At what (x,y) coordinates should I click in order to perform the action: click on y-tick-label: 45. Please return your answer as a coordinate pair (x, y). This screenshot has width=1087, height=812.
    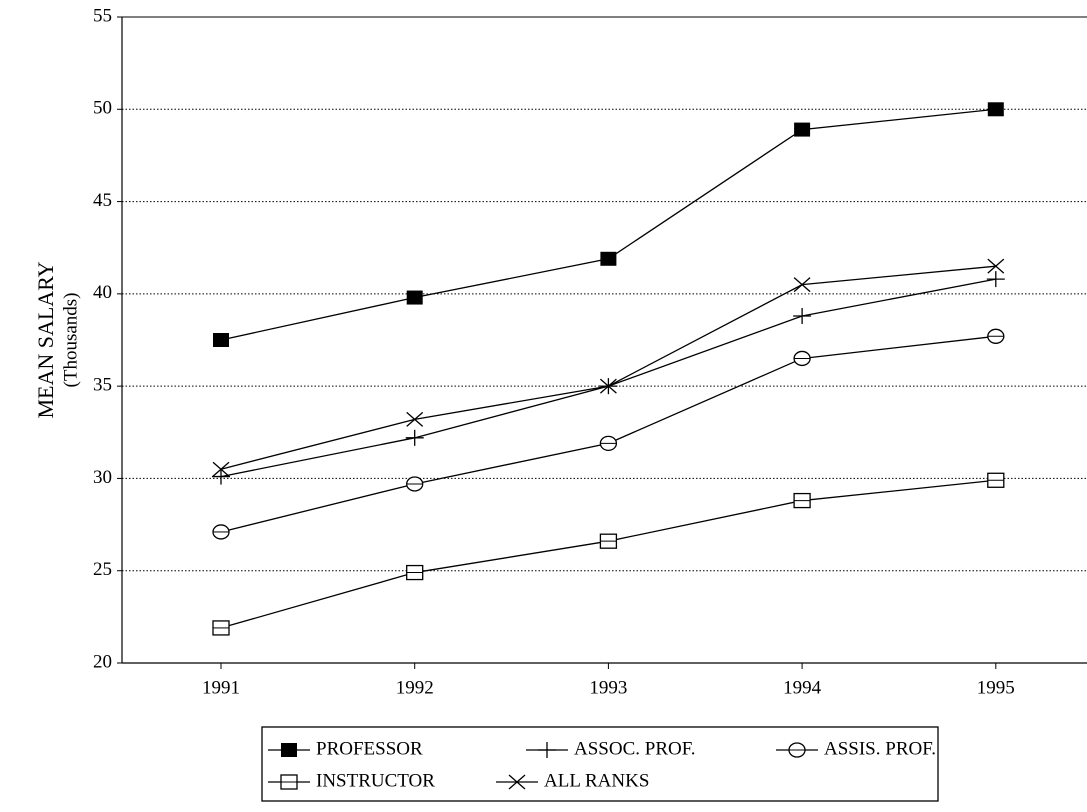
    Looking at the image, I should click on (102, 200).